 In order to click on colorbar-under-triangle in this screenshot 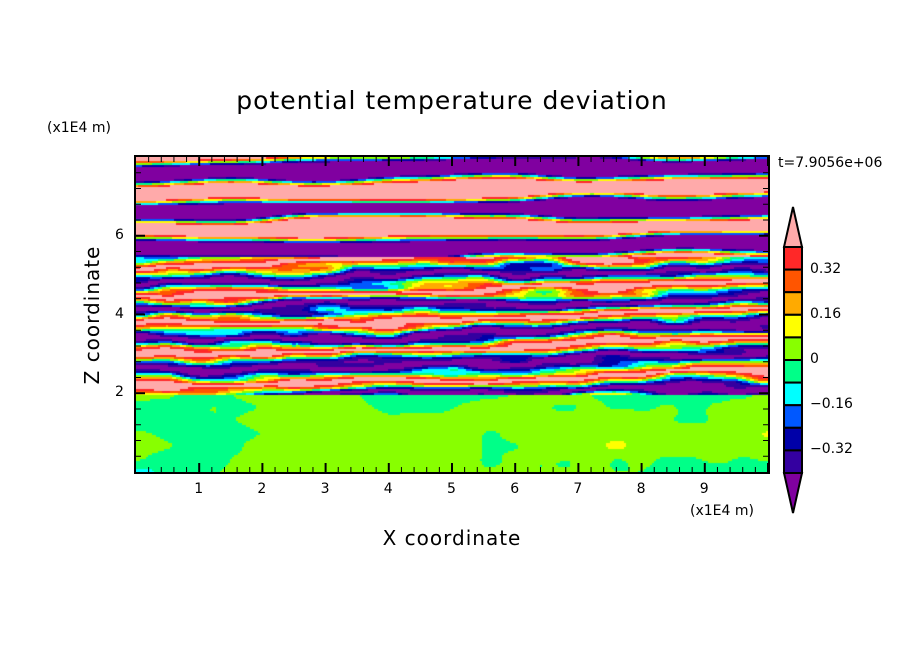, I will do `click(793, 493)`.